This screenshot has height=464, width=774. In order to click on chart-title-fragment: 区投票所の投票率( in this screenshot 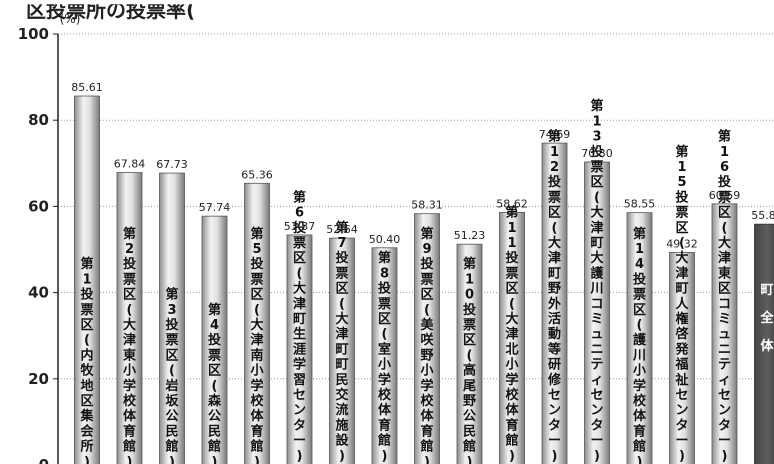, I will do `click(110, 11)`.